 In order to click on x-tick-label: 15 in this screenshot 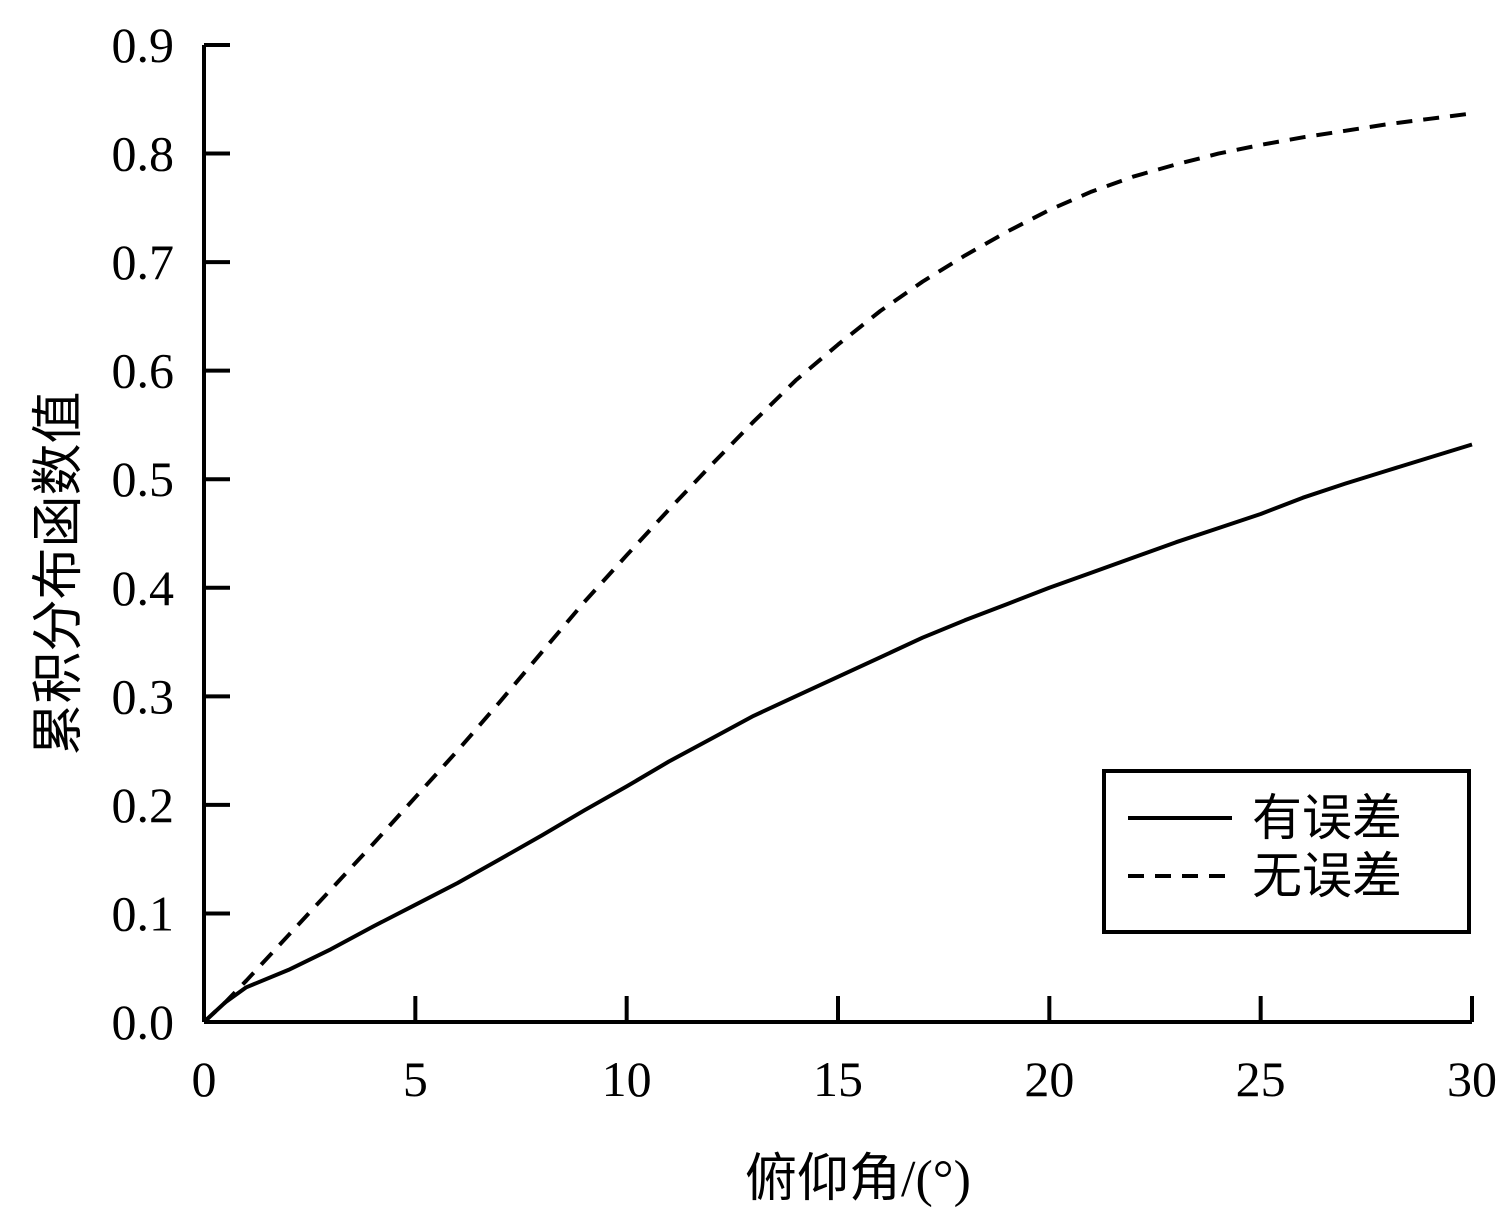, I will do `click(838, 1079)`.